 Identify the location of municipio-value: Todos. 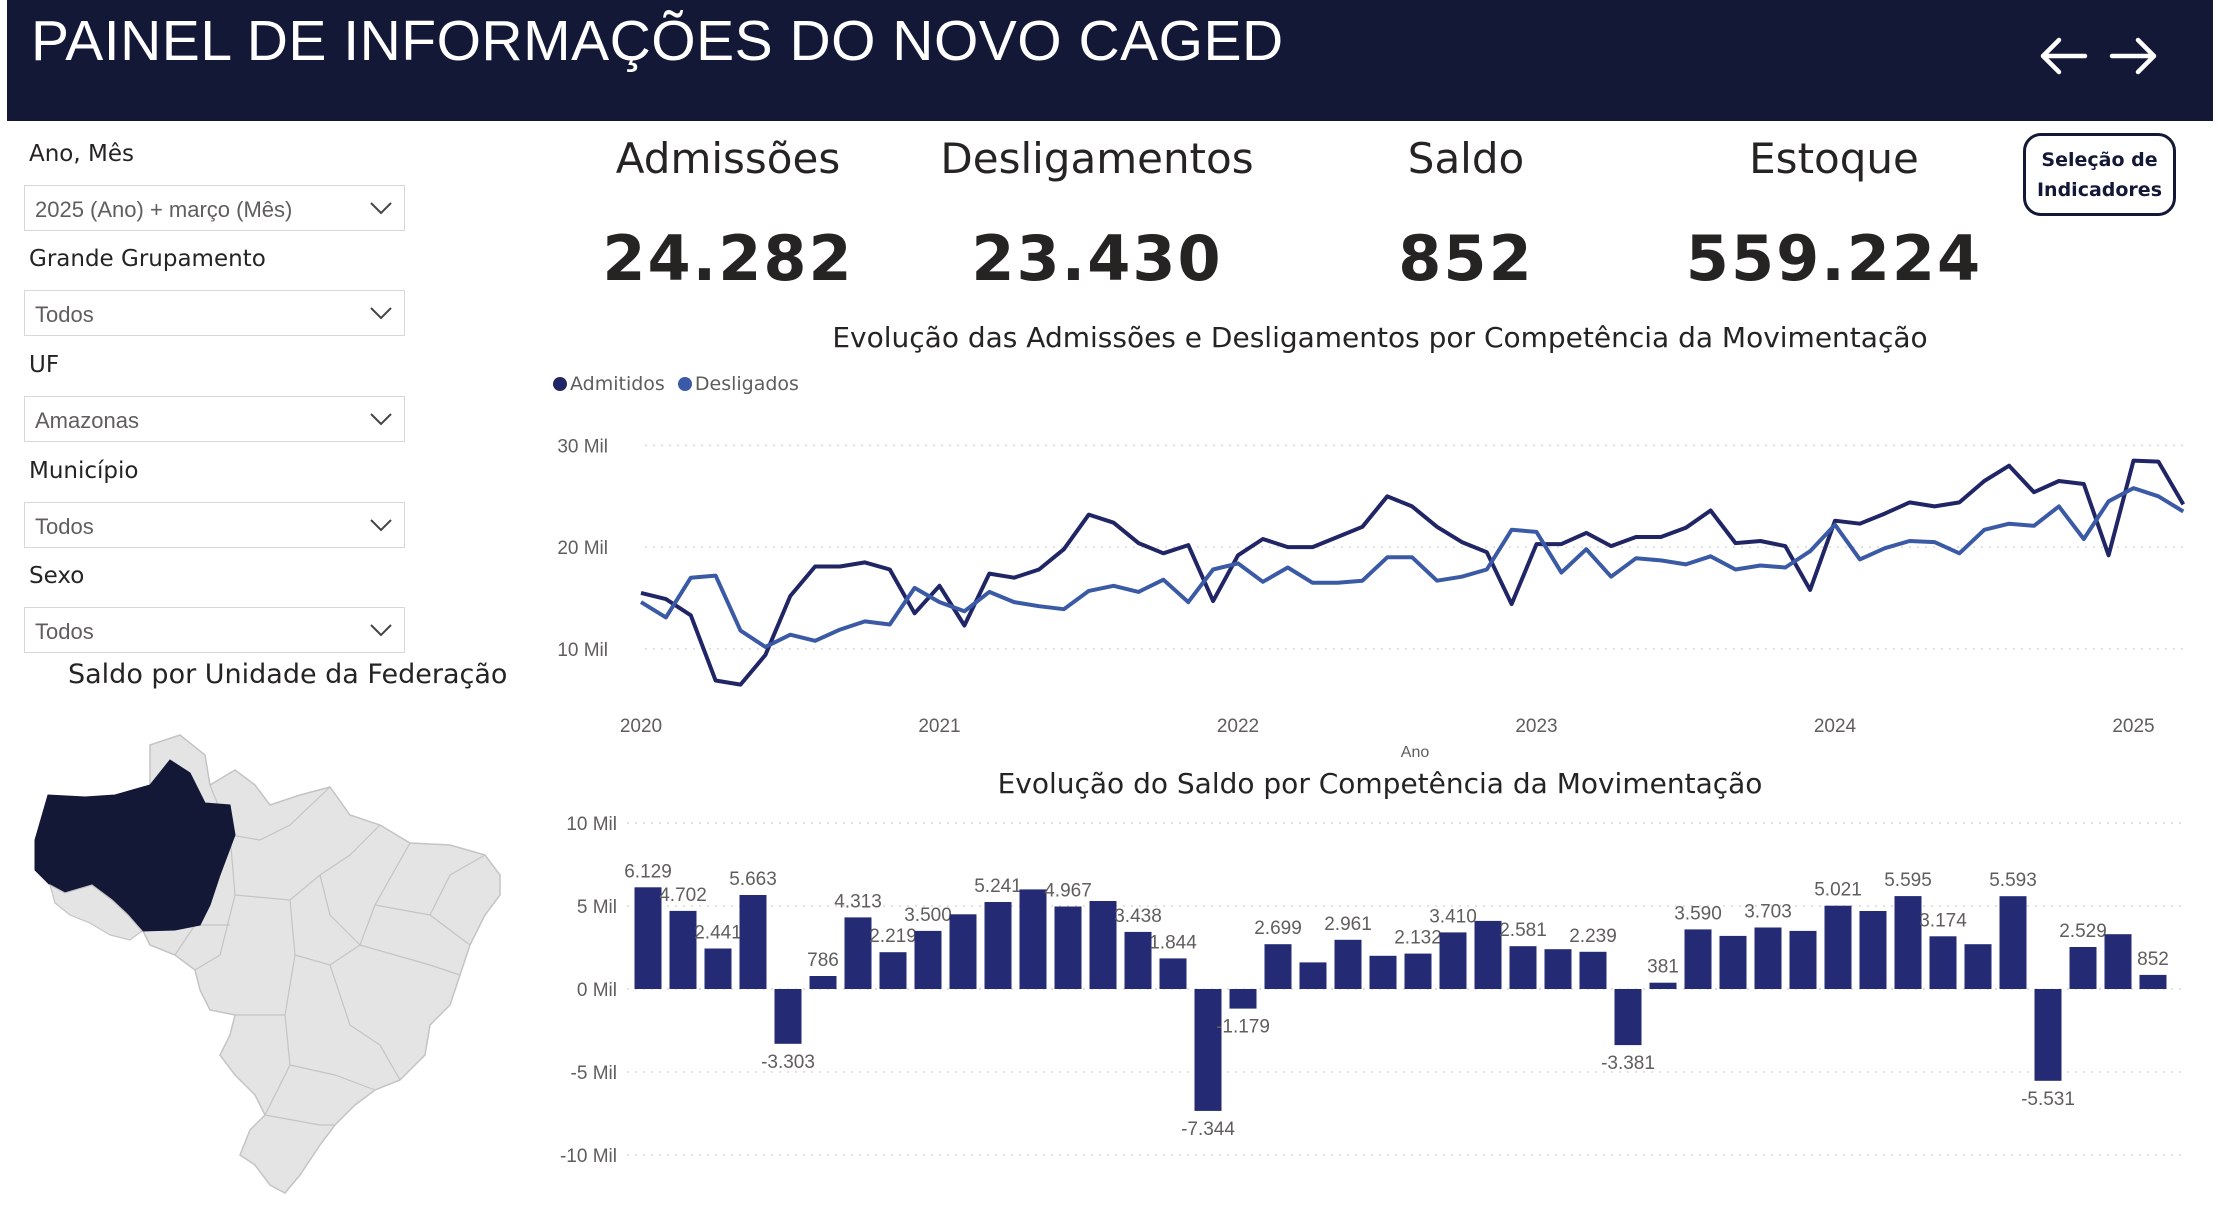
(64, 526).